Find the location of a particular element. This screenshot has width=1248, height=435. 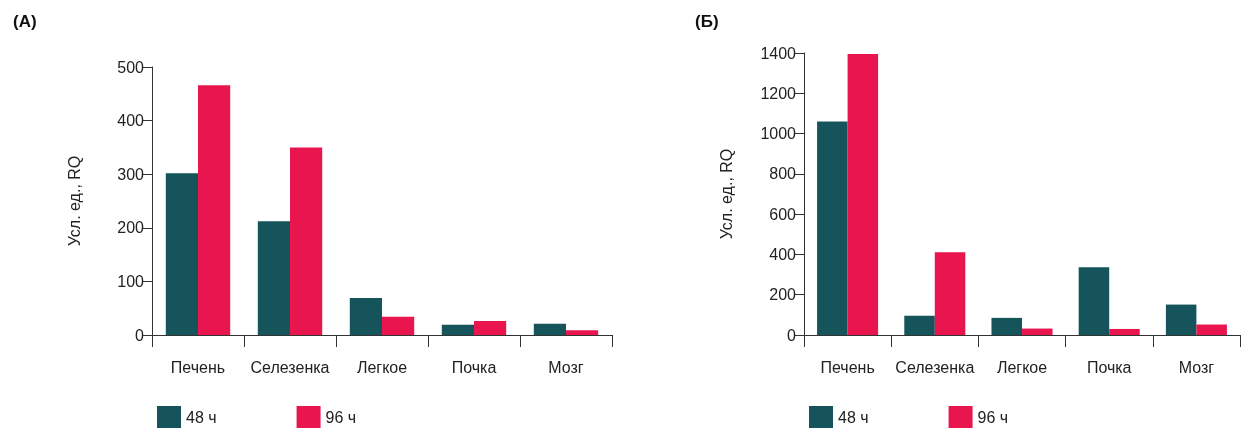

y-tick-label: 500 is located at coordinates (131, 67).